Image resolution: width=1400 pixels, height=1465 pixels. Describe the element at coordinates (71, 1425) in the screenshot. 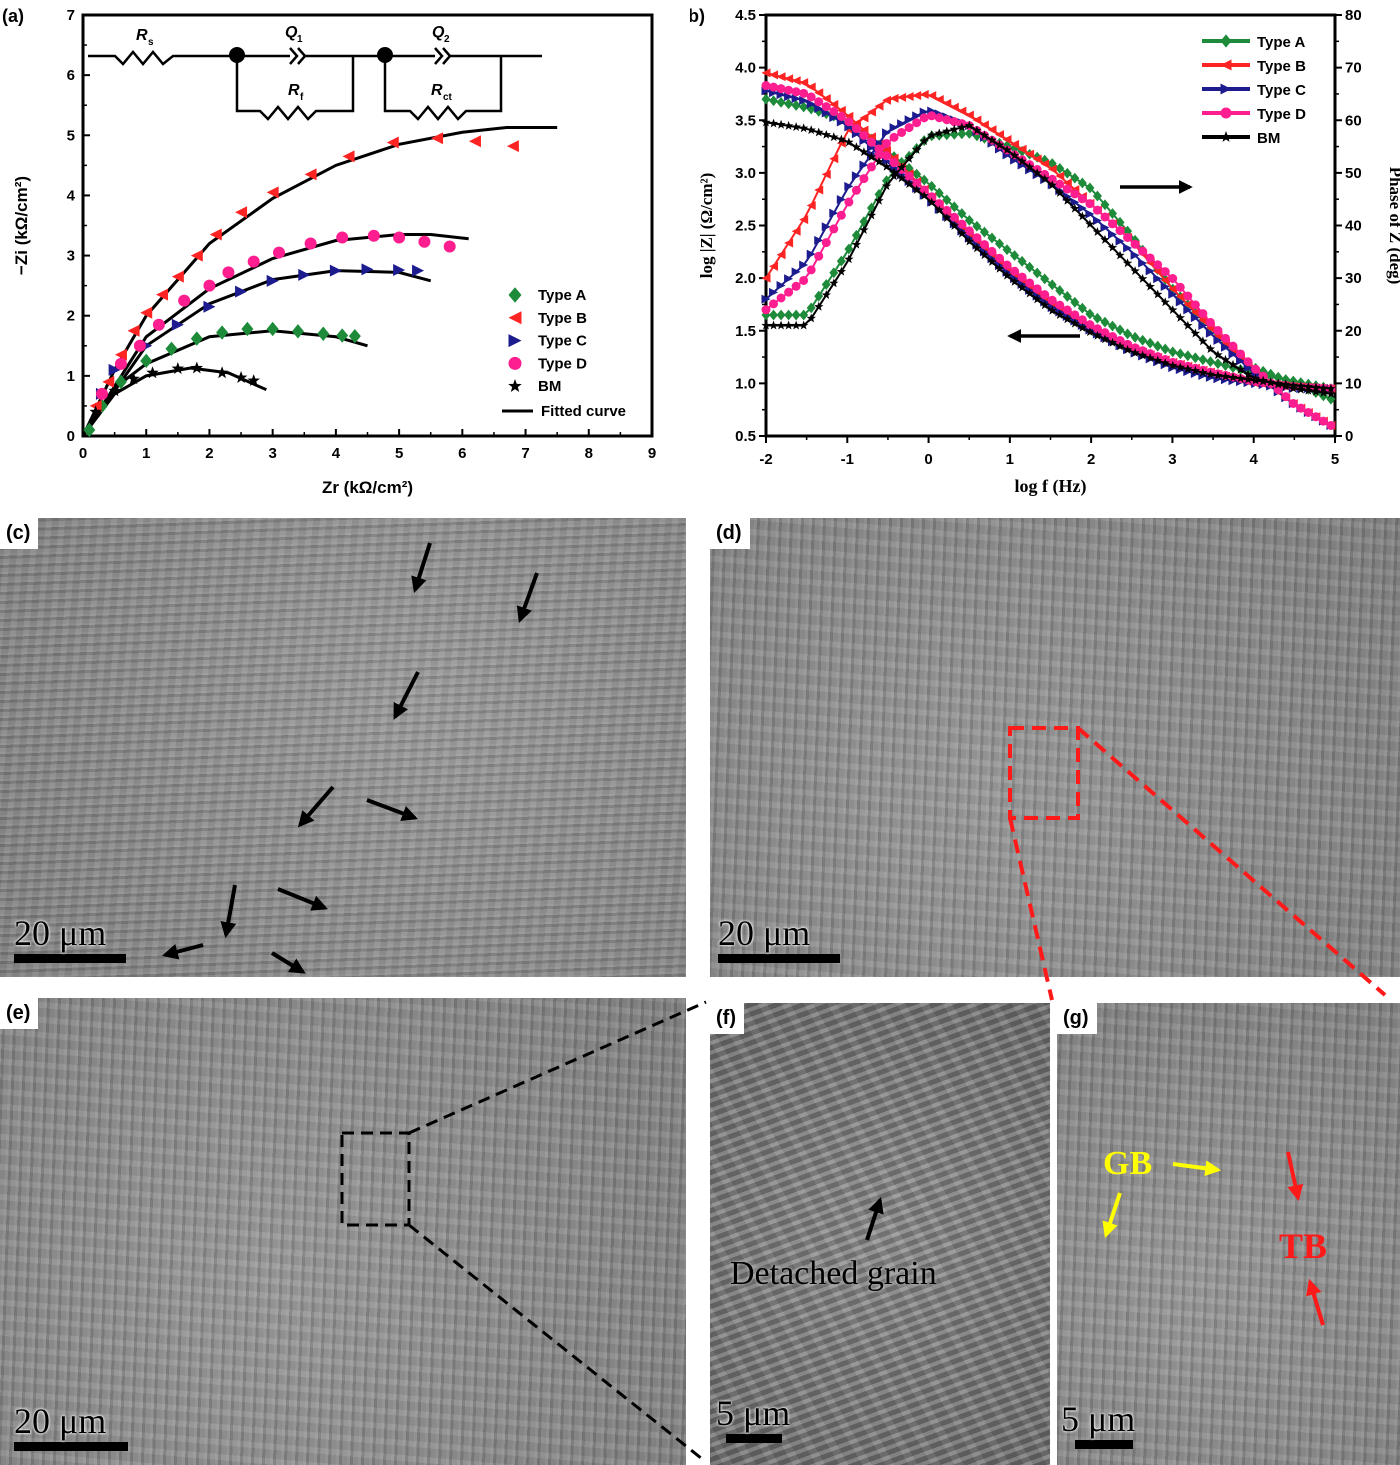

I see `scale-bar-e: 20 μm` at that location.